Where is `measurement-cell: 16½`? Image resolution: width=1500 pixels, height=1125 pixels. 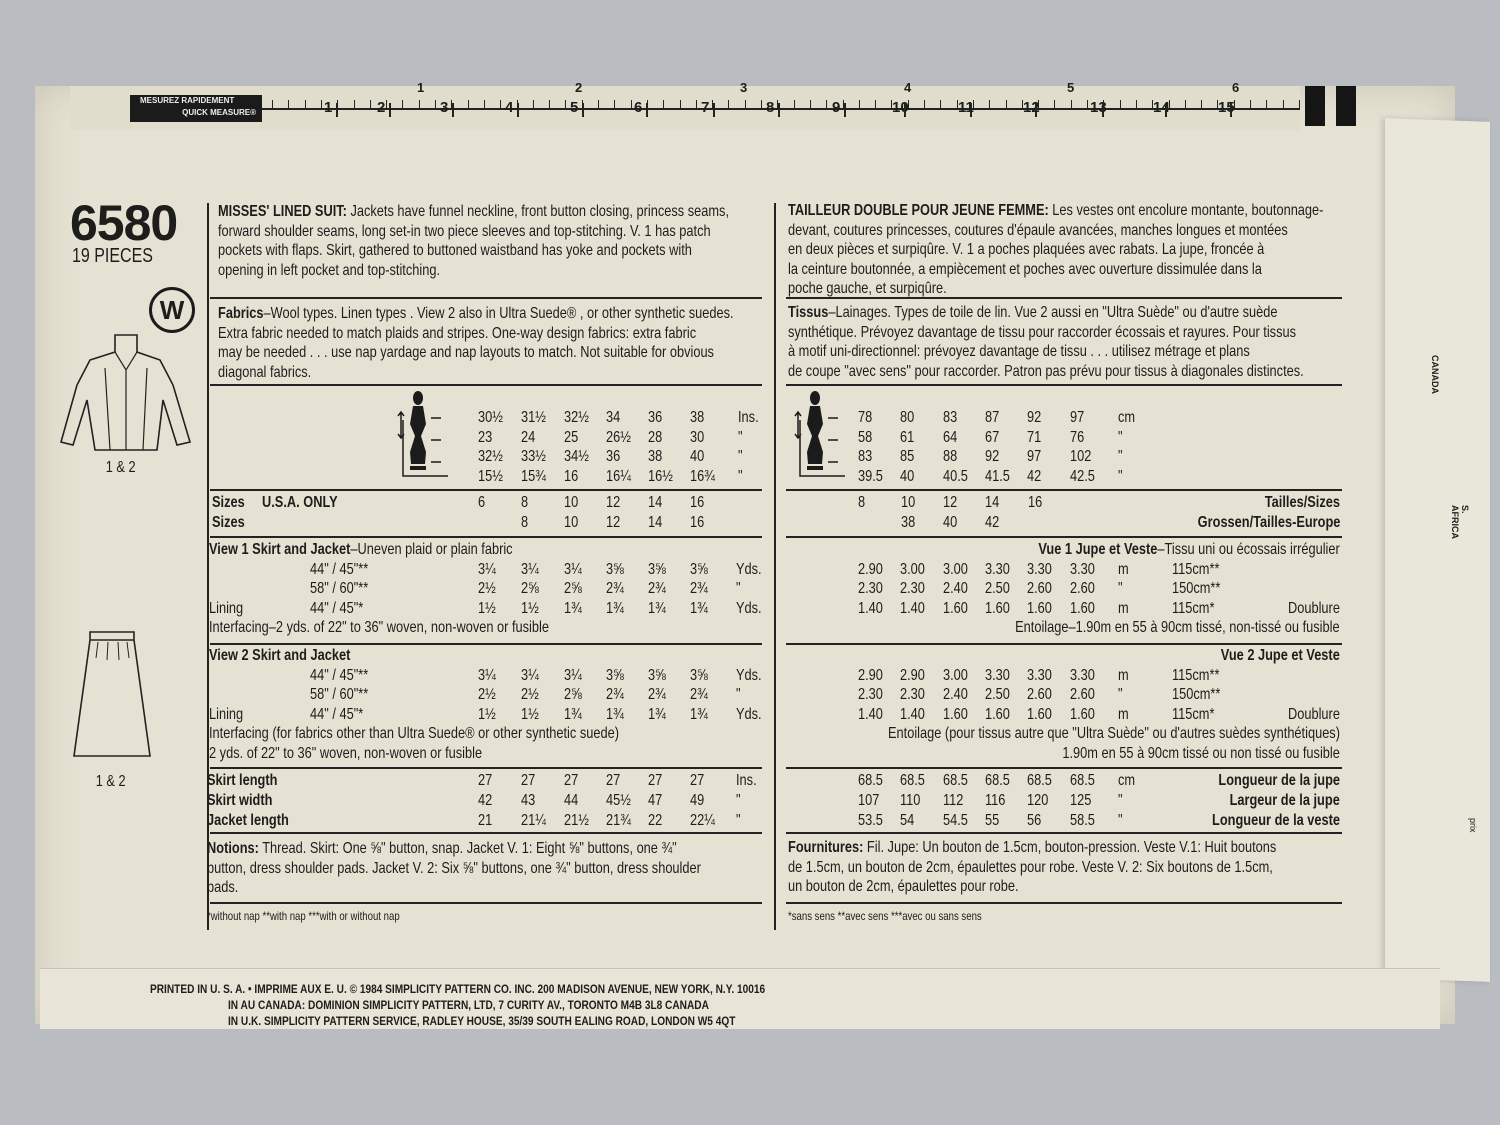 measurement-cell: 16½ is located at coordinates (660, 476).